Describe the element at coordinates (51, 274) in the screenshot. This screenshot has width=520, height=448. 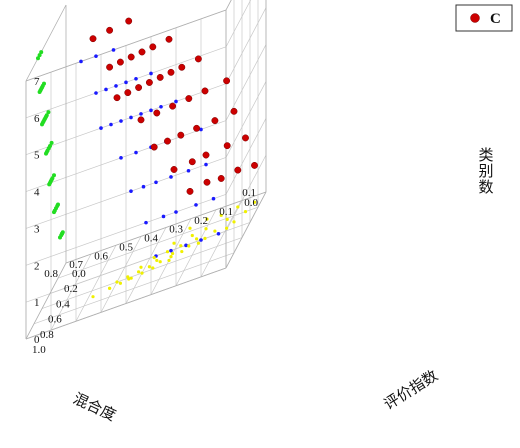
I see `x-tick-label: 0.8` at that location.